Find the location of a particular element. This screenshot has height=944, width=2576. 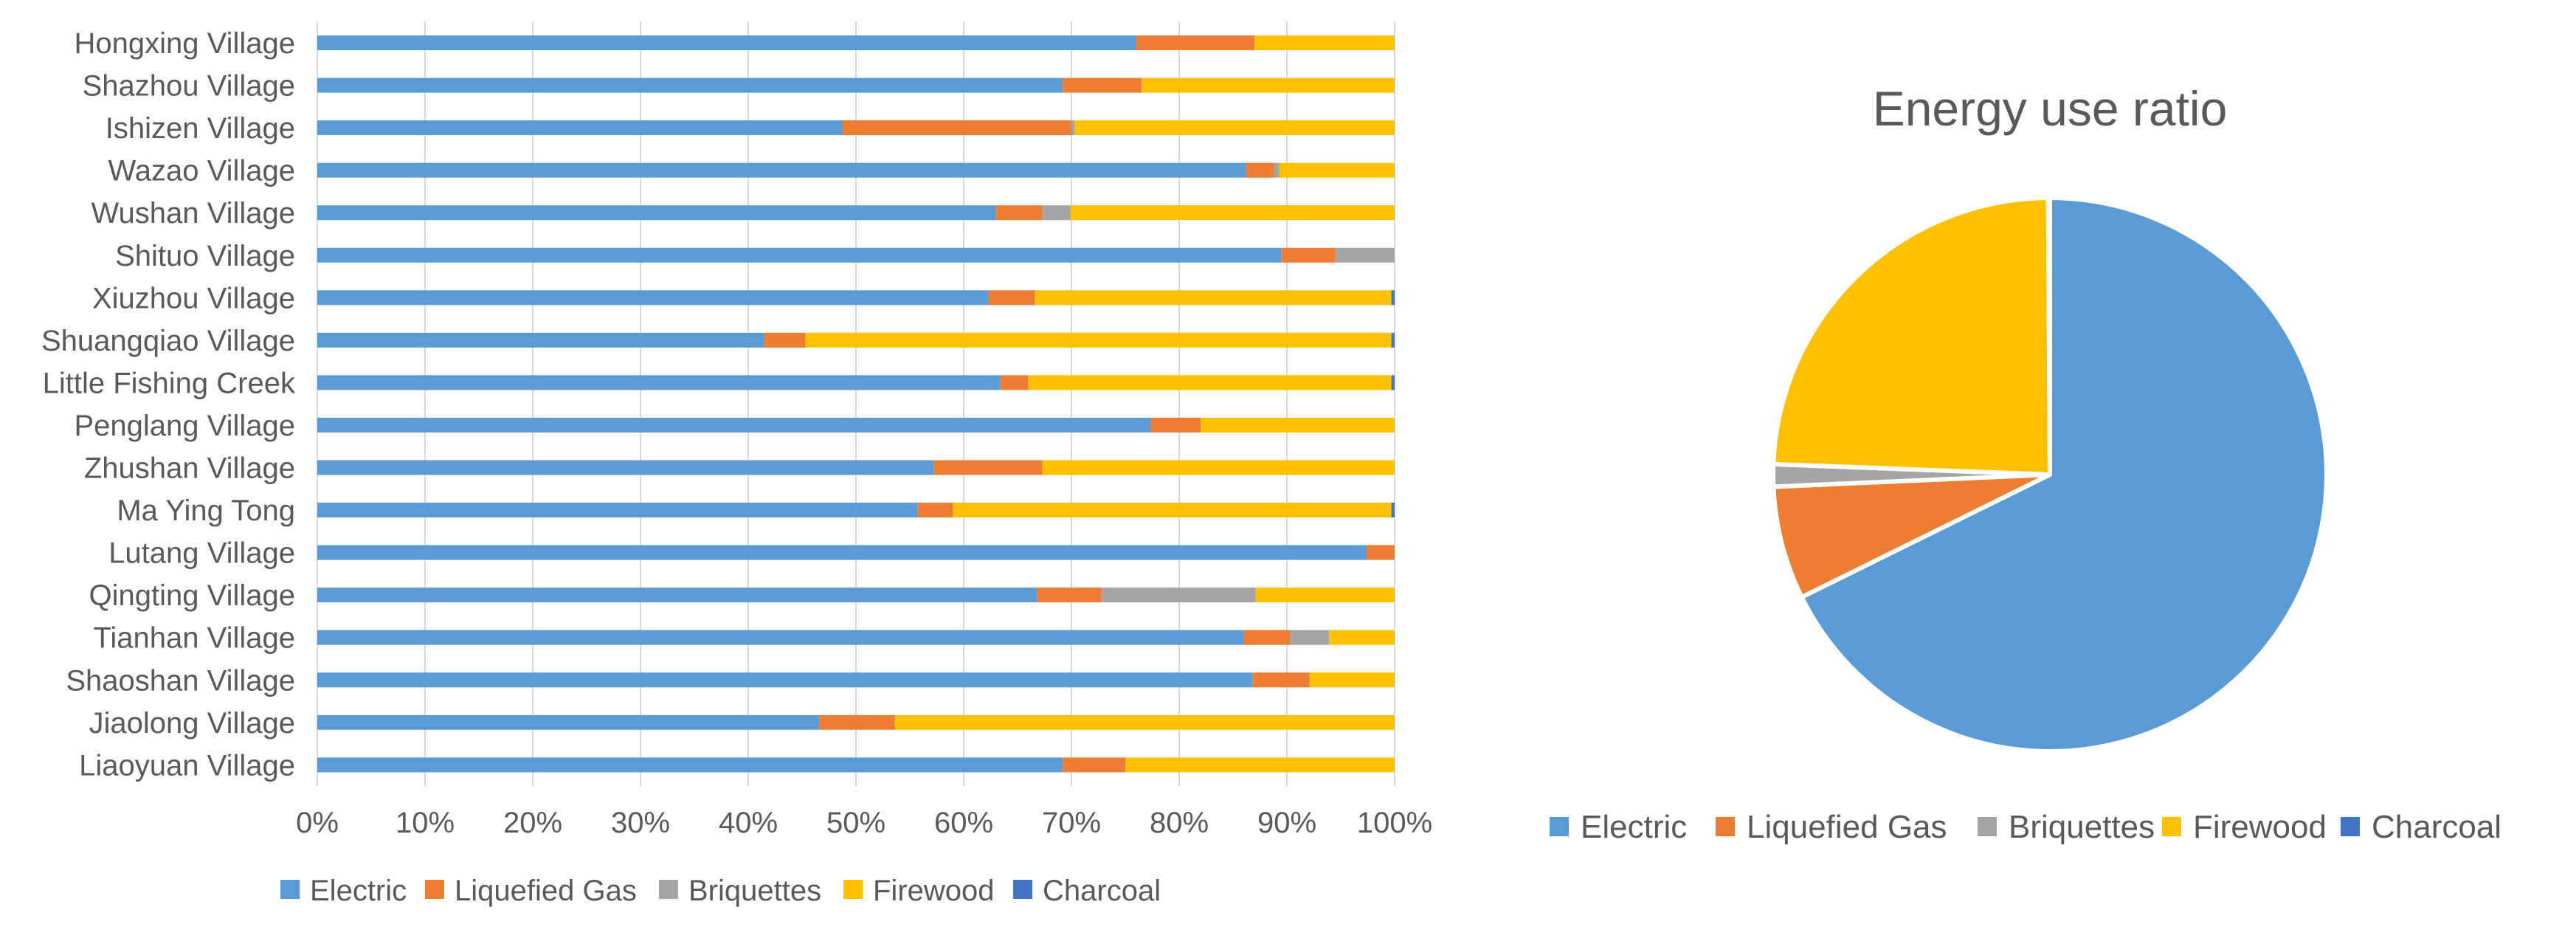

category-label: Penglang Village is located at coordinates (184, 426).